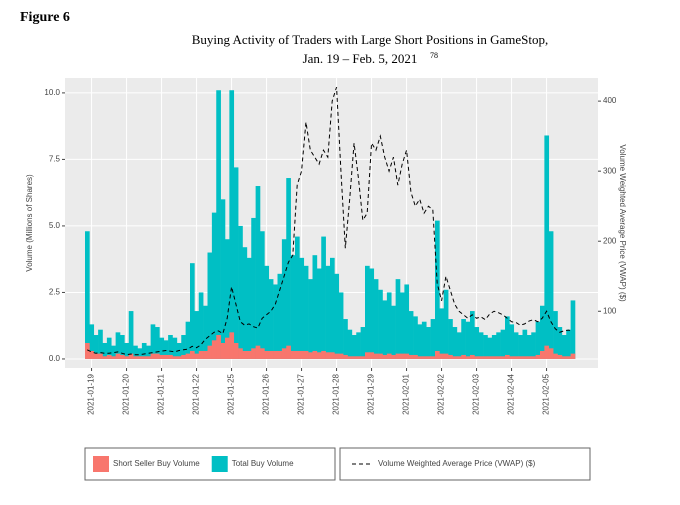  I want to click on x-tick-label: 2021-02-02, so click(441, 393).